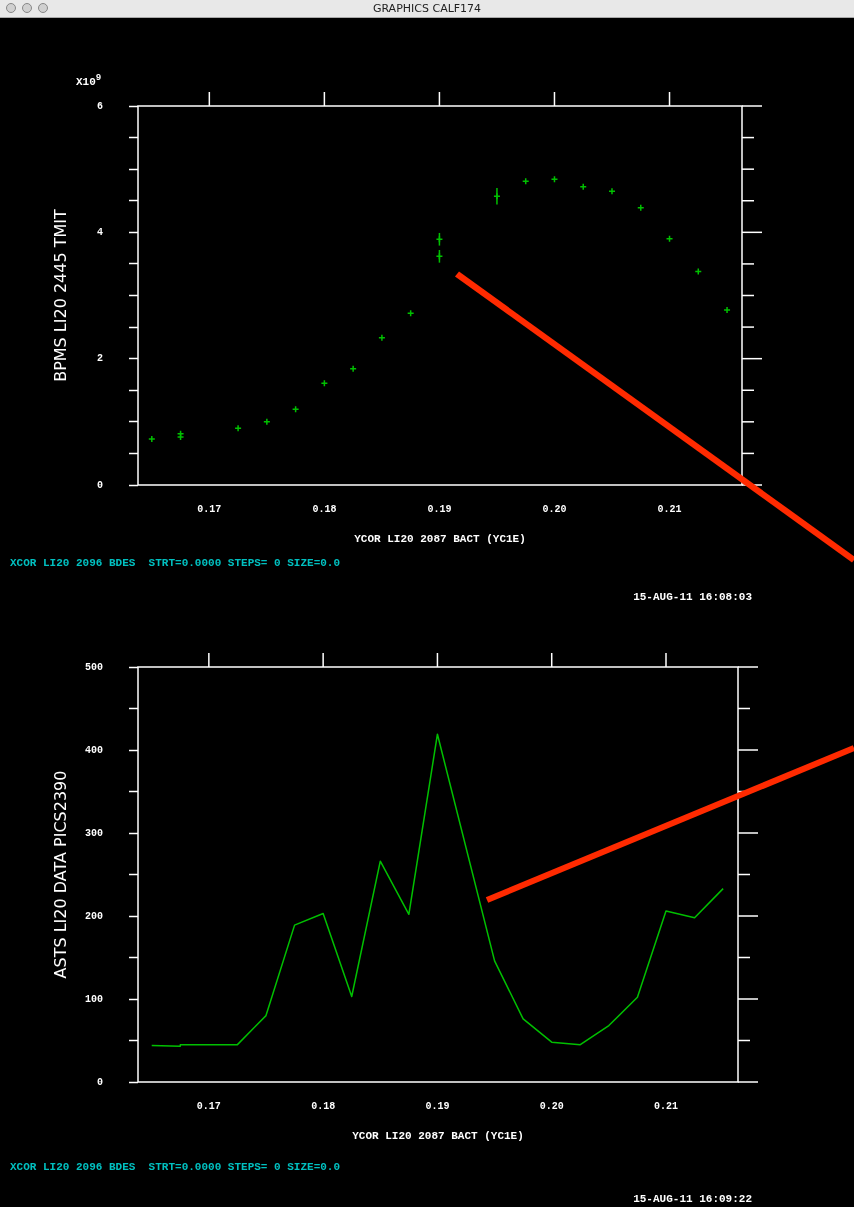 The height and width of the screenshot is (1207, 854). Describe the element at coordinates (89, 80) in the screenshot. I see `text: X10$^{9}$` at that location.